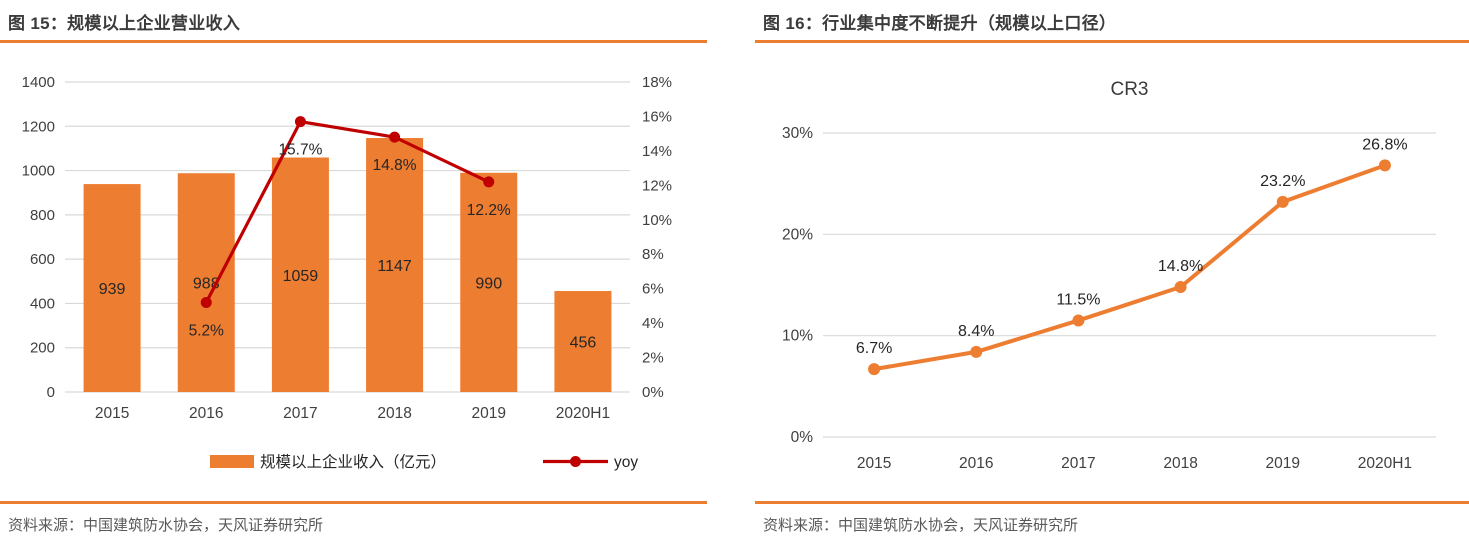 The width and height of the screenshot is (1469, 539). Describe the element at coordinates (657, 116) in the screenshot. I see `right-axis-tick-label: 16%` at that location.